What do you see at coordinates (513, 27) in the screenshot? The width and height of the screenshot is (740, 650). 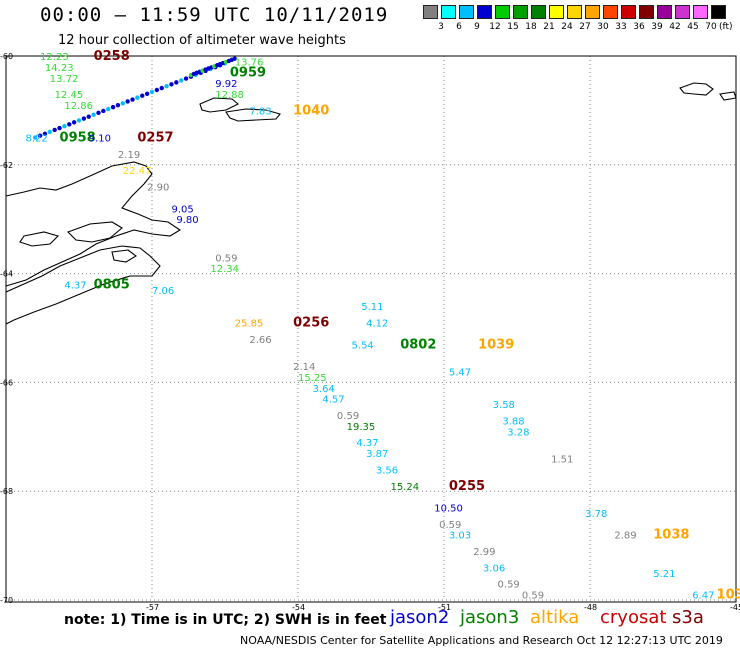 I see `scale-label: 15` at bounding box center [513, 27].